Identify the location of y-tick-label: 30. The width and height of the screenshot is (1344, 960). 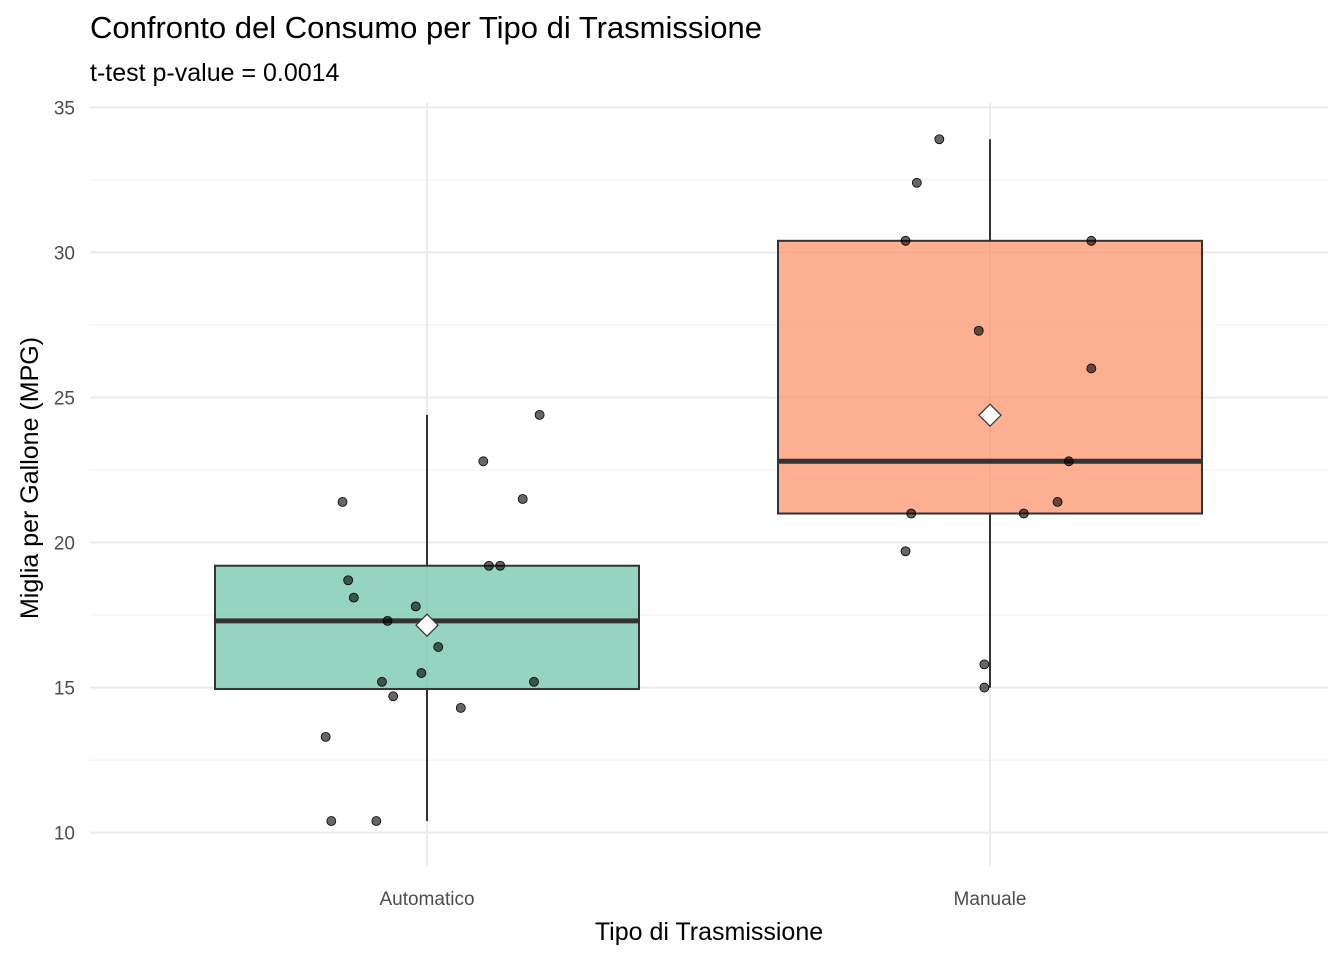
(64, 253).